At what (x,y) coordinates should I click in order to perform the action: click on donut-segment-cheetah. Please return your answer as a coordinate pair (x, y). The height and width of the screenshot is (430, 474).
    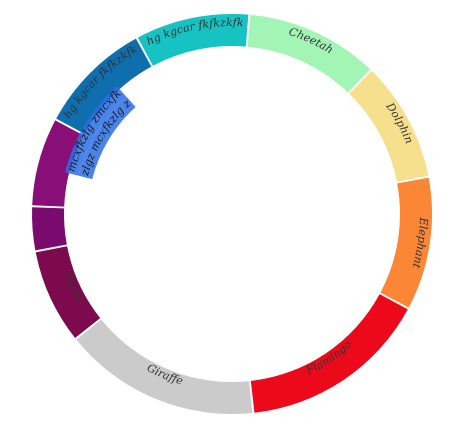
    Looking at the image, I should click on (309, 53).